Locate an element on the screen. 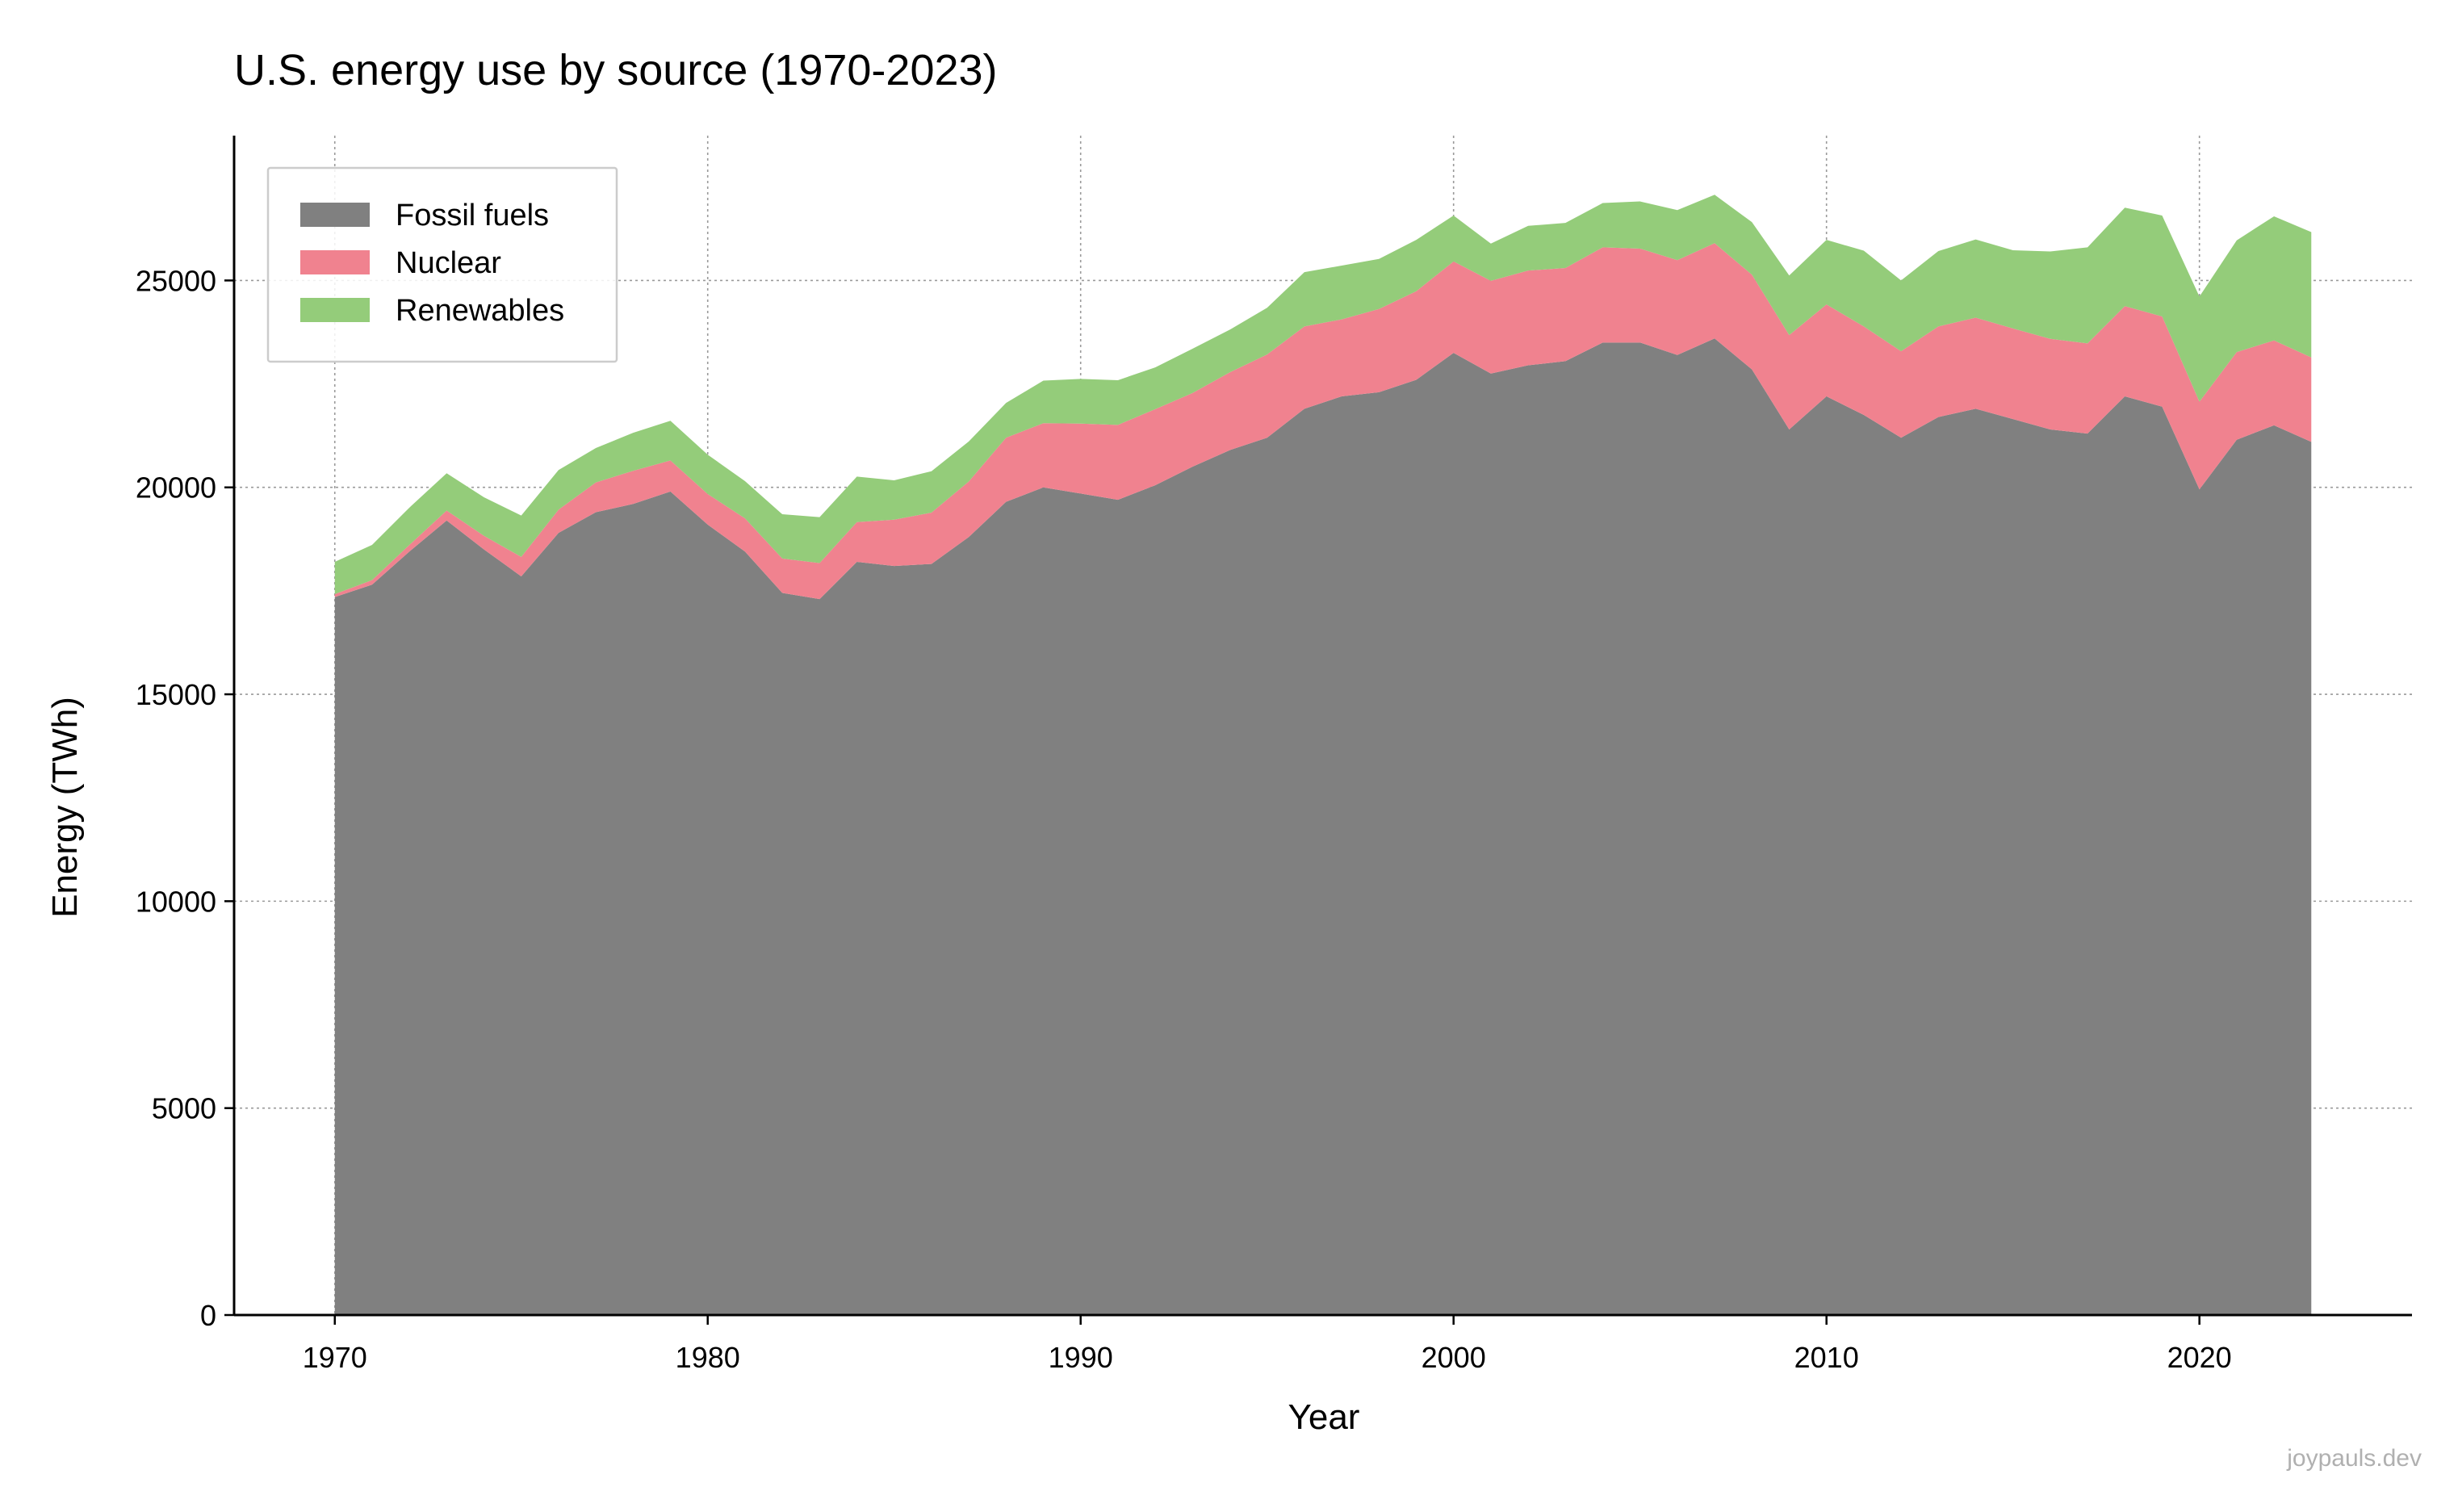 The width and height of the screenshot is (2458, 1512). x-axis-label: Year is located at coordinates (1324, 1417).